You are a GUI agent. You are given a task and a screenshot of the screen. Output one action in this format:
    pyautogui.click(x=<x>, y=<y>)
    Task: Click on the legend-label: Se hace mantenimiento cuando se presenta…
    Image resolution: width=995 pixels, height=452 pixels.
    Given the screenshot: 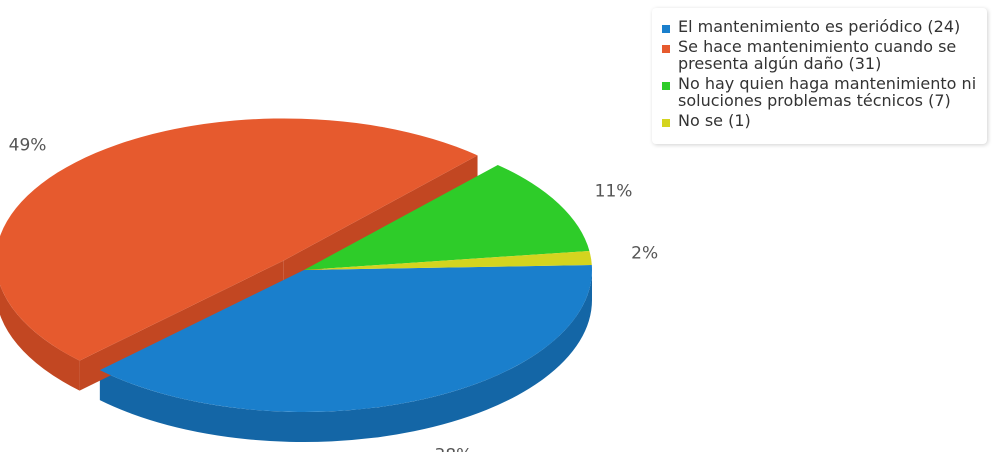 What is the action you would take?
    pyautogui.click(x=817, y=55)
    